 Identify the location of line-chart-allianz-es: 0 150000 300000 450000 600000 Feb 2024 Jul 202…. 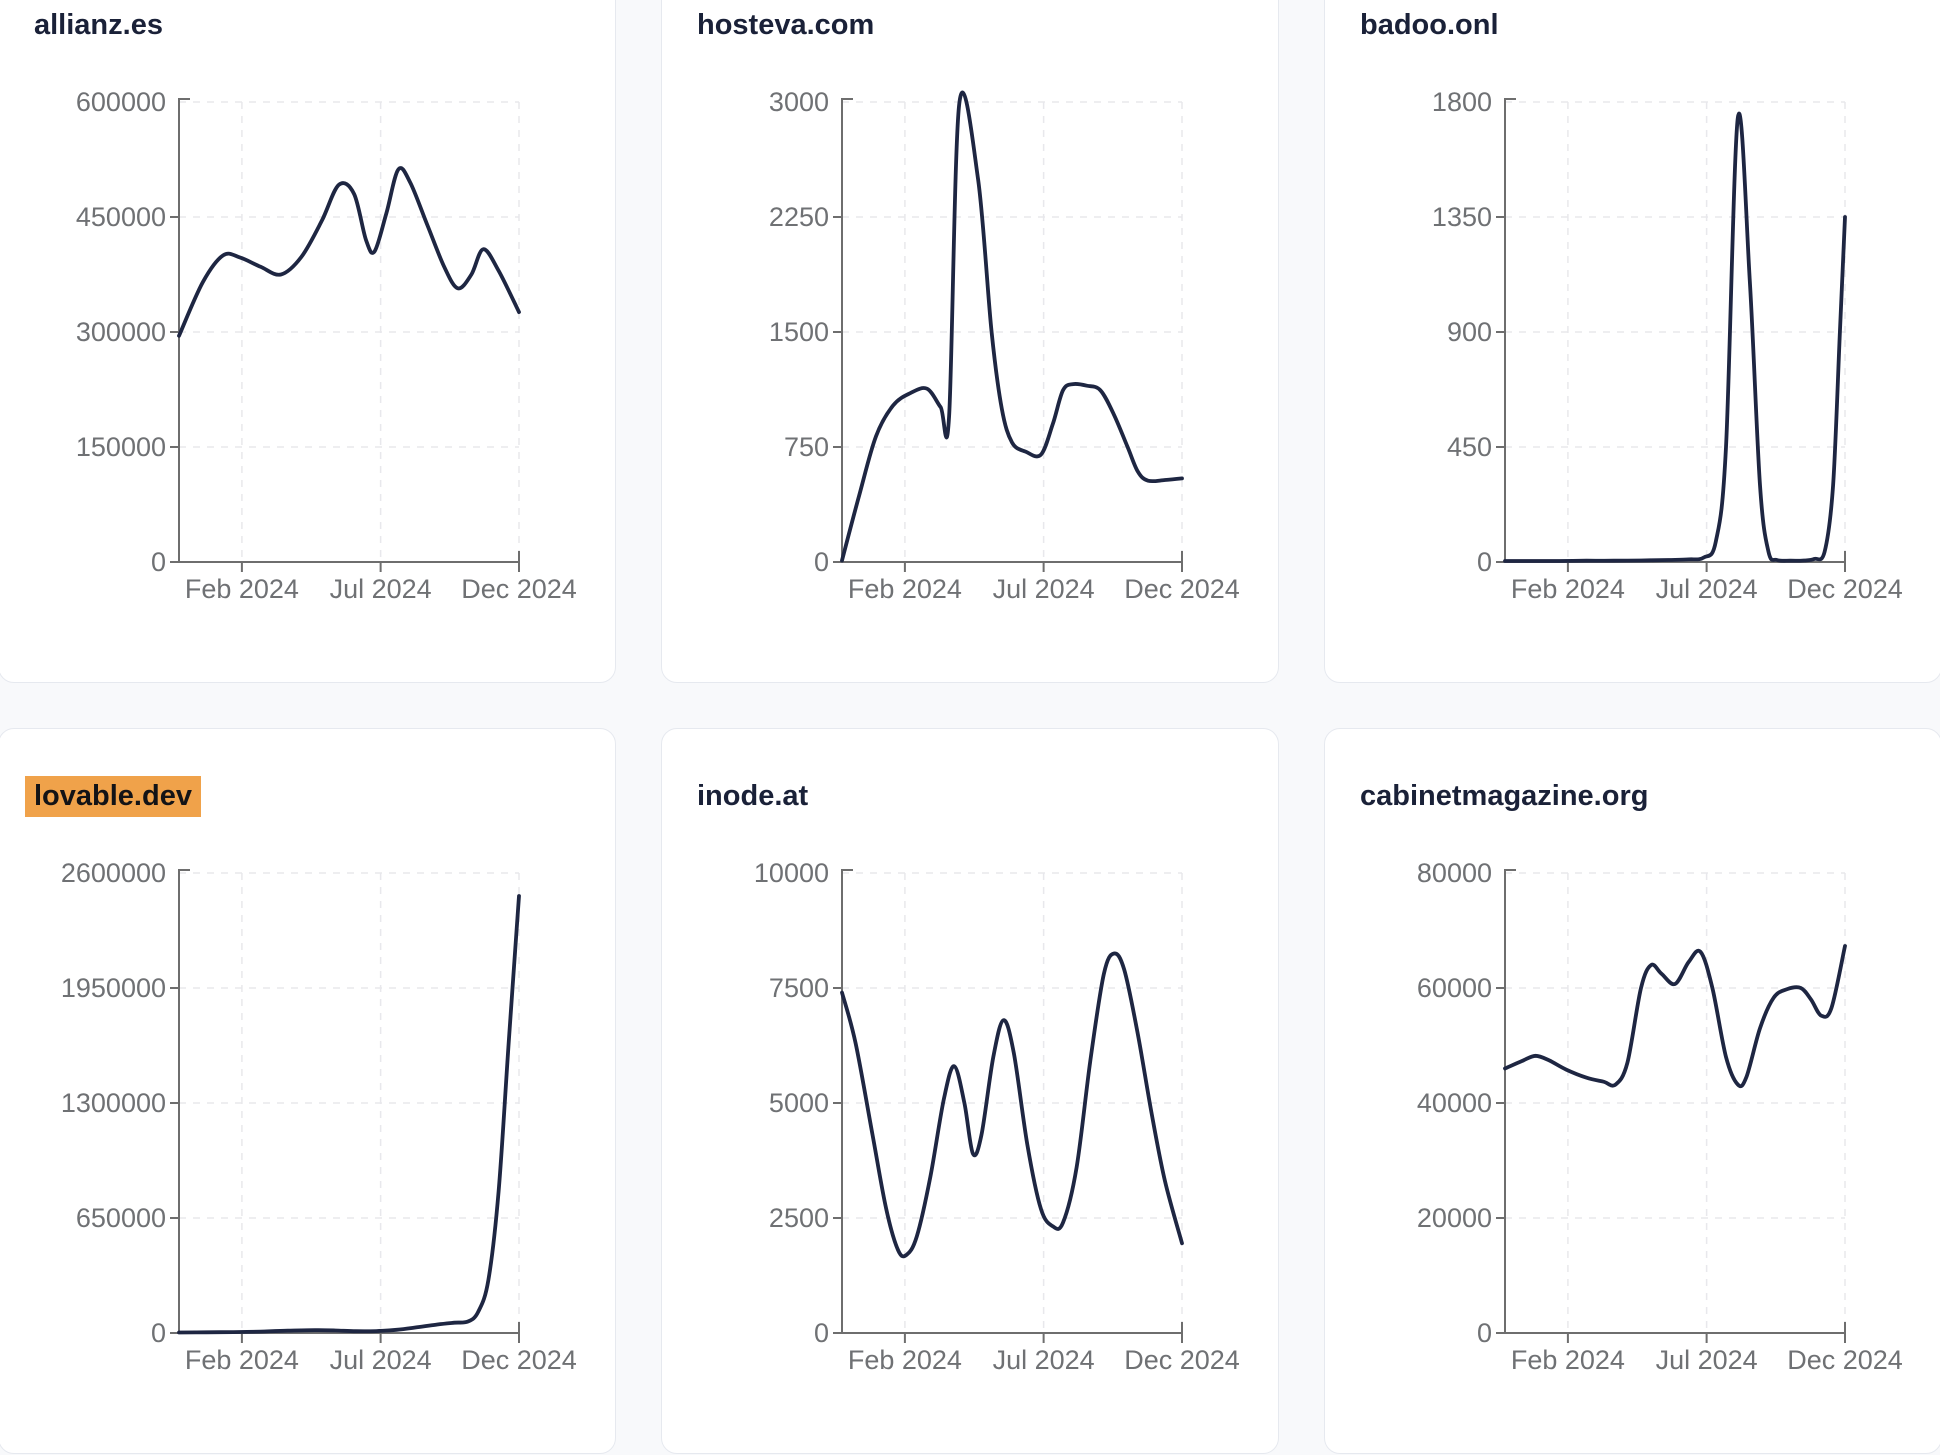
(308, 342).